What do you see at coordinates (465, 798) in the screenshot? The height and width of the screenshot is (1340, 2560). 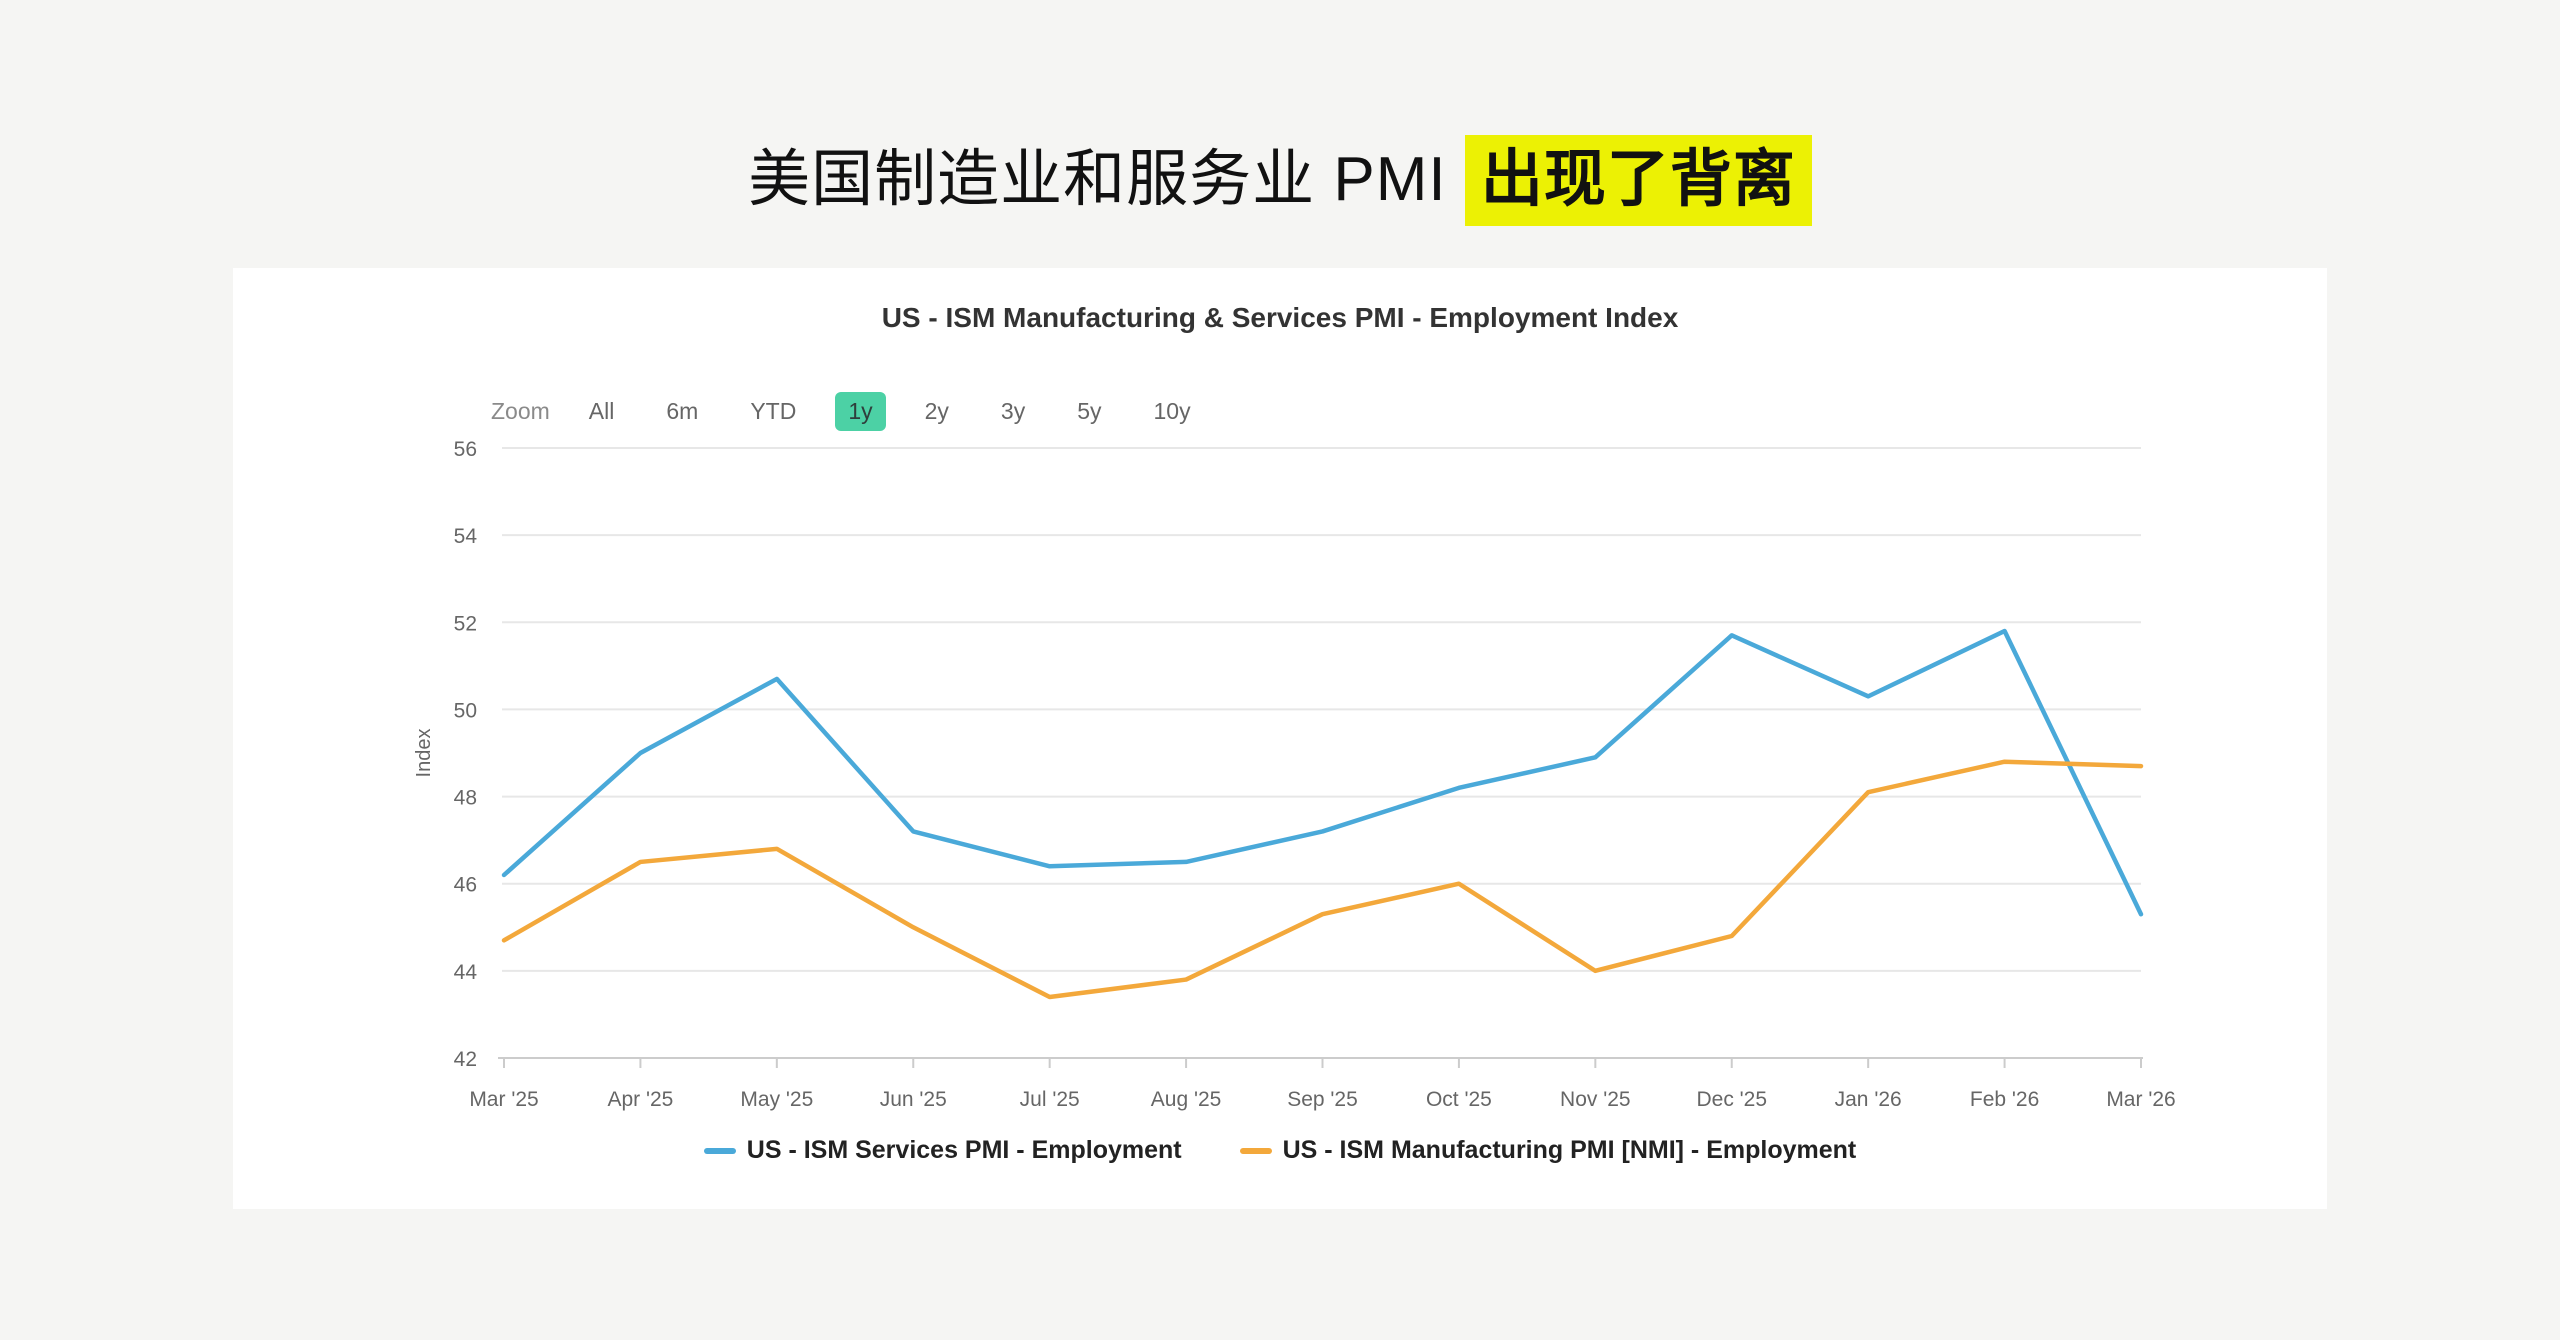 I see `y-tick-label-48: 48` at bounding box center [465, 798].